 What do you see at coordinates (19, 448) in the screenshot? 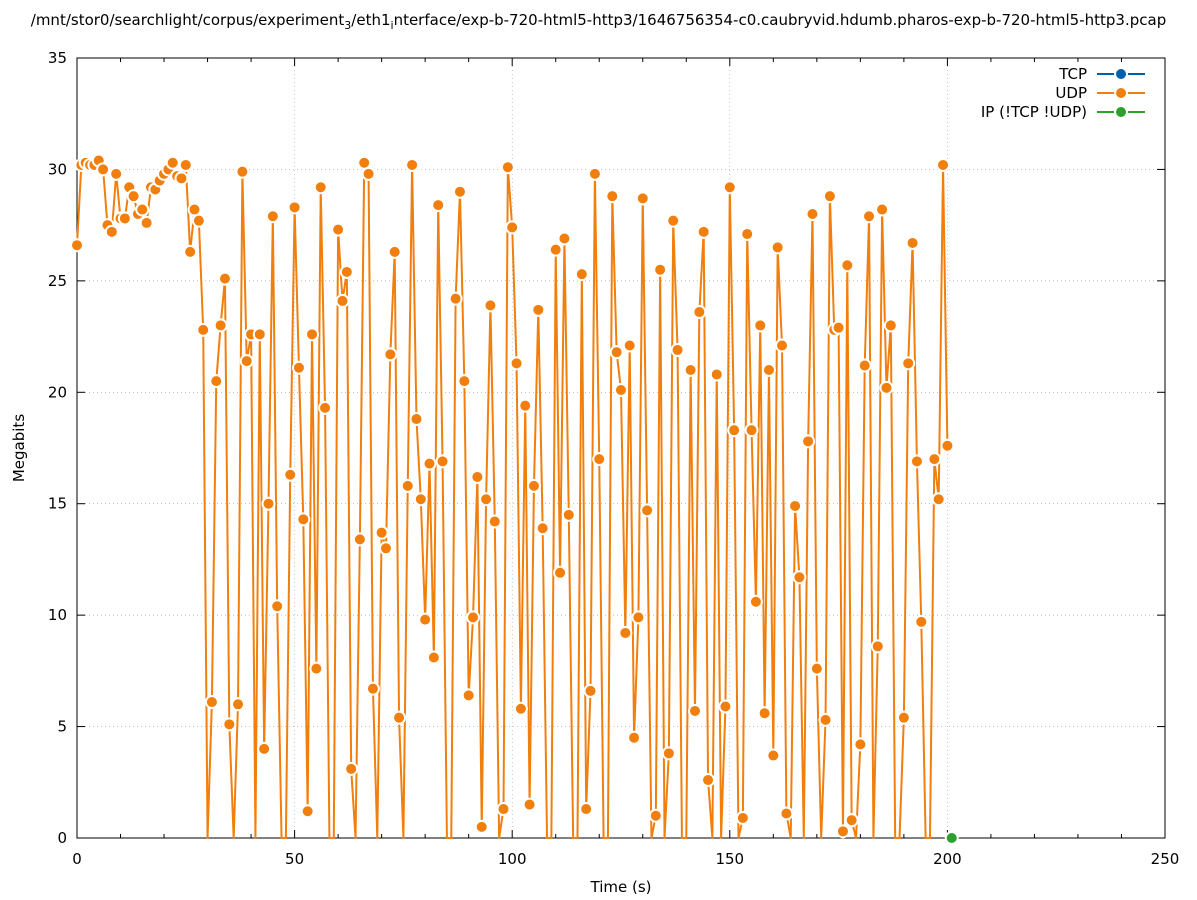
I see `y-axis-label: Megabits` at bounding box center [19, 448].